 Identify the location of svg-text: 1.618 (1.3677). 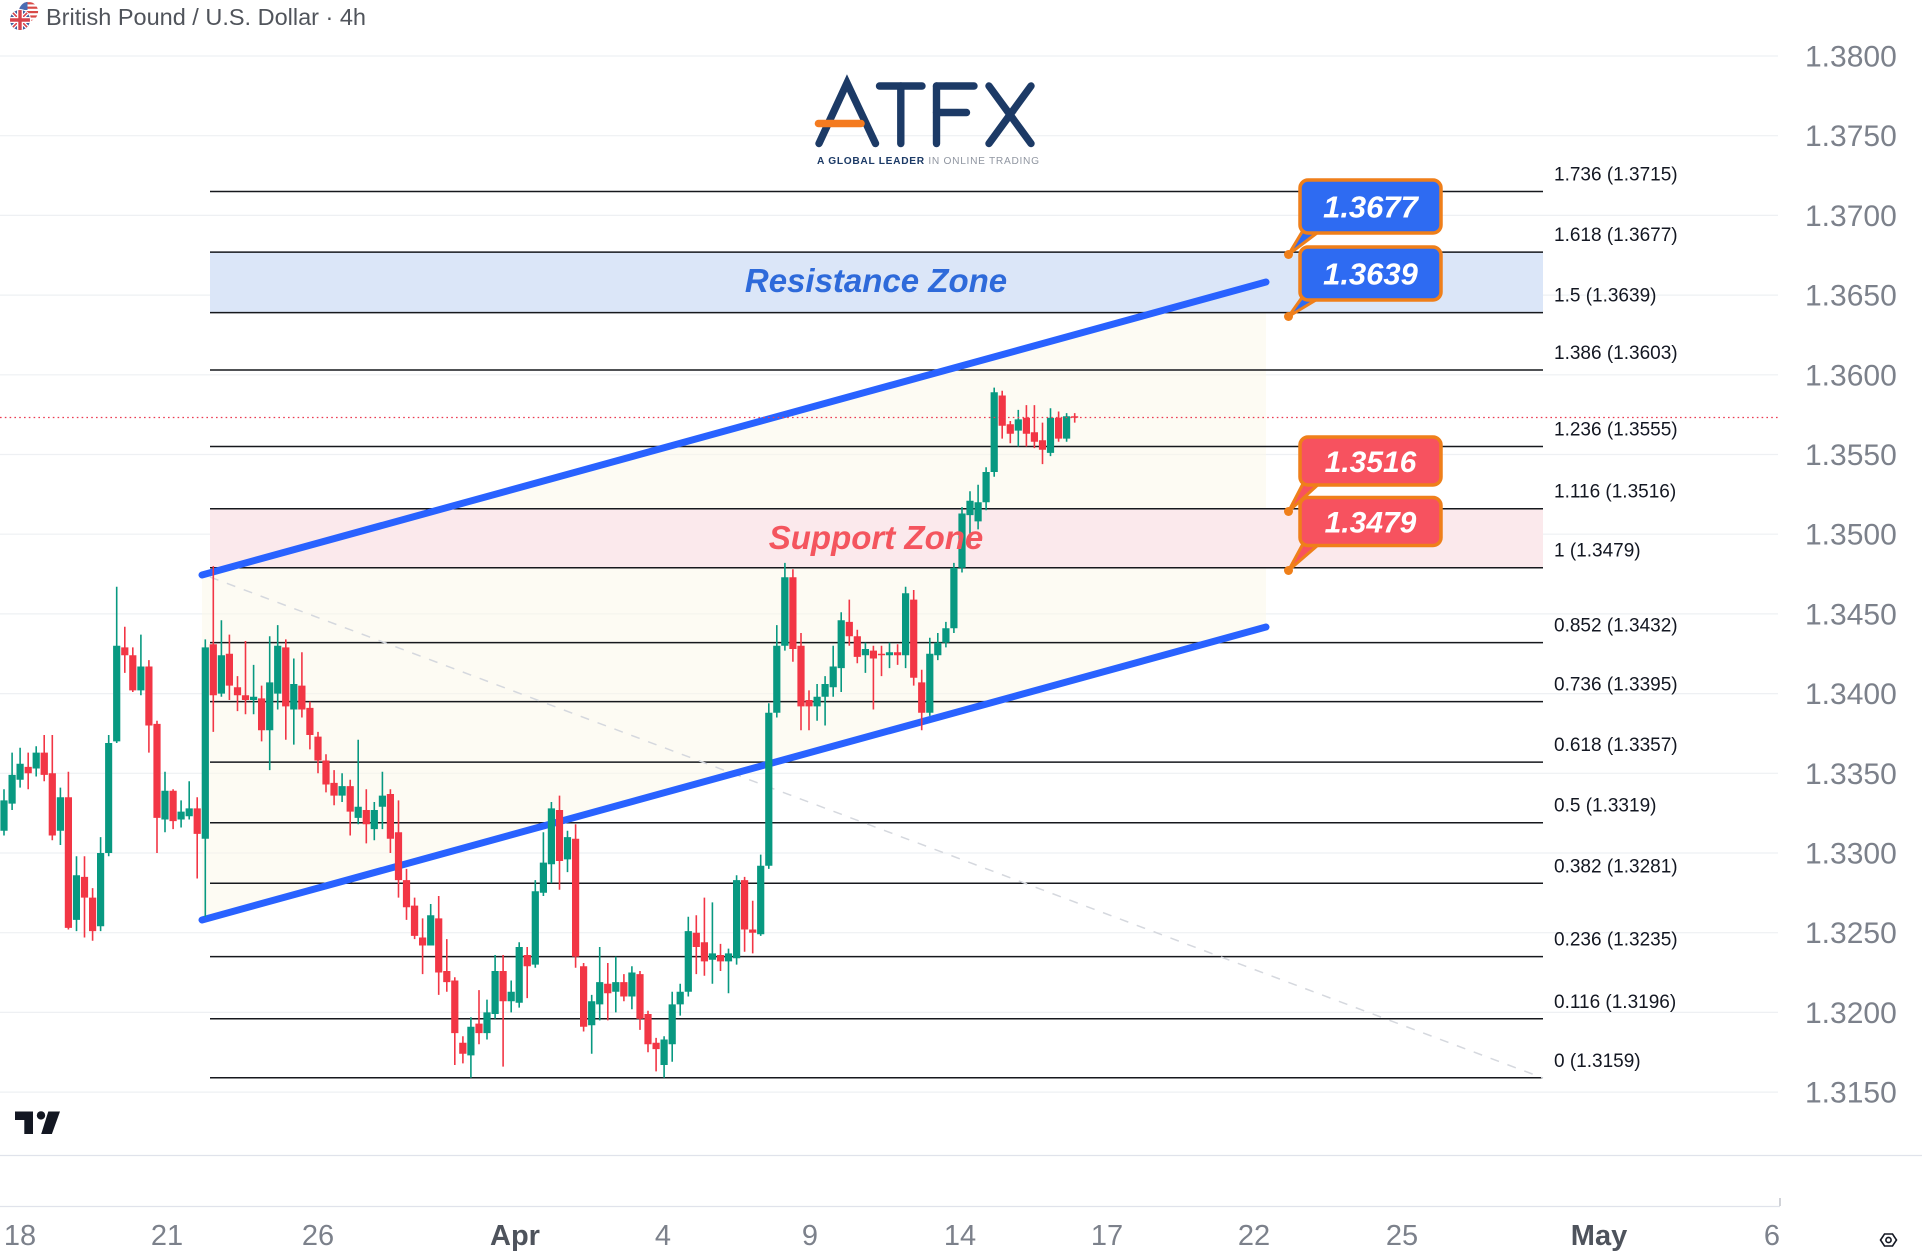
(1616, 235).